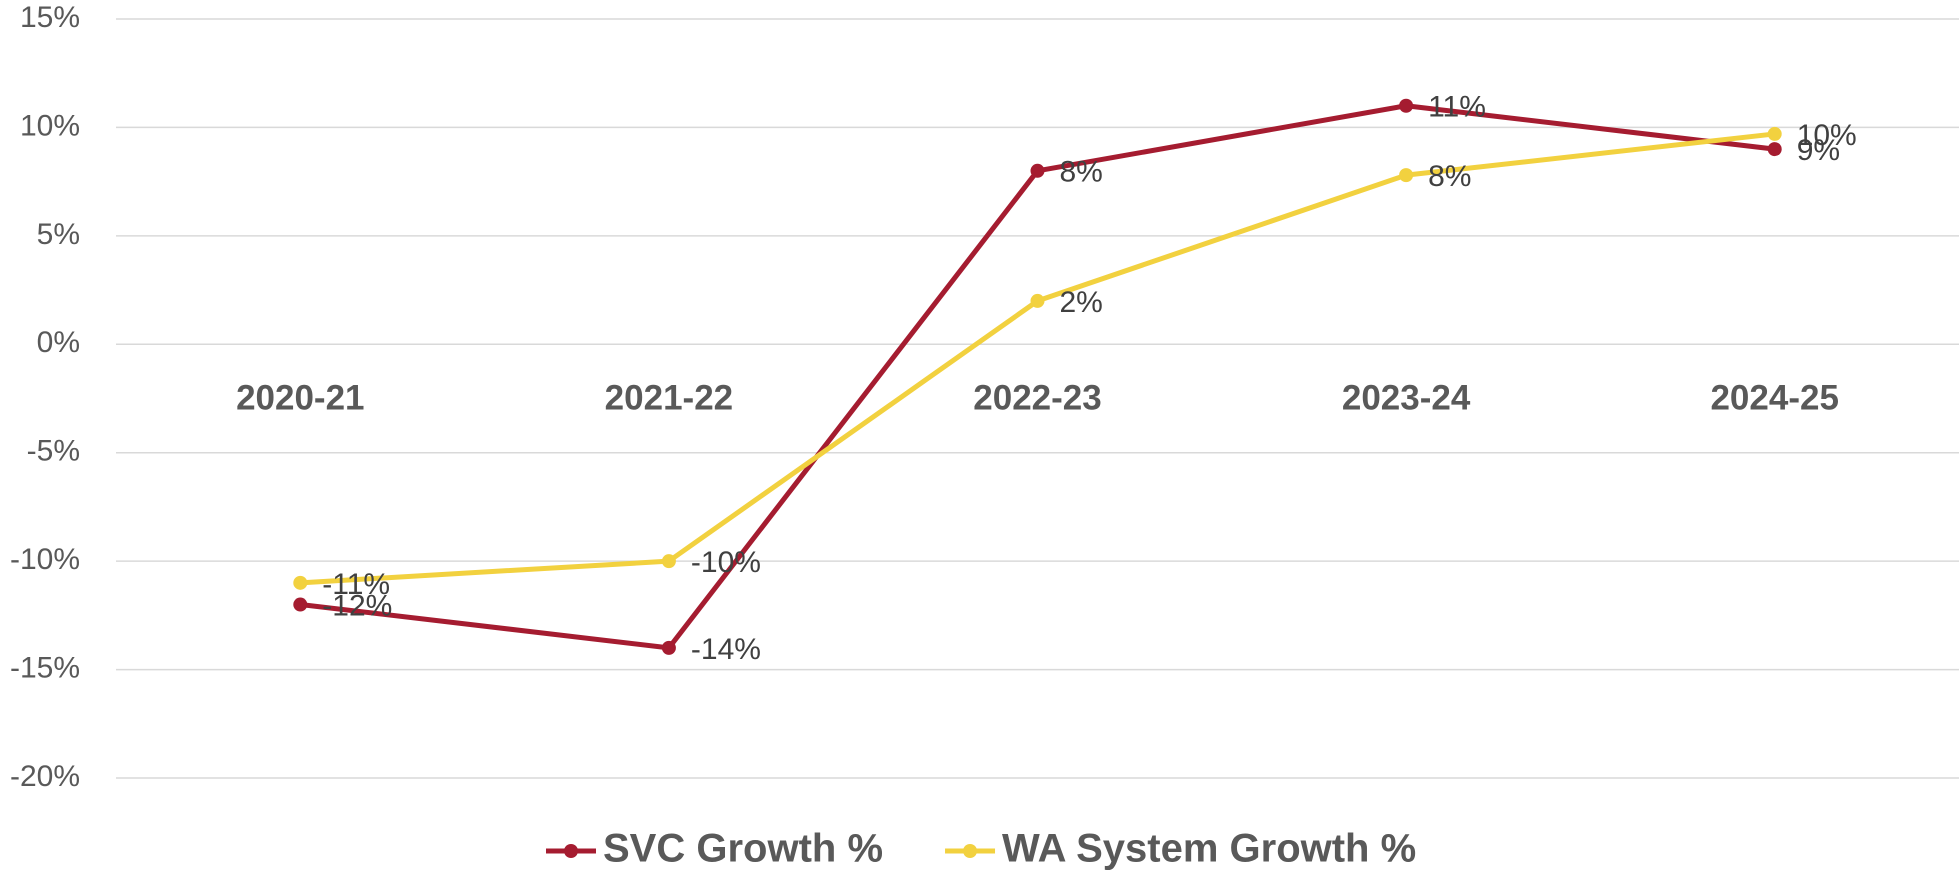 This screenshot has height=880, width=1959. Describe the element at coordinates (743, 849) in the screenshot. I see `legend-label: SVC Growth %` at that location.